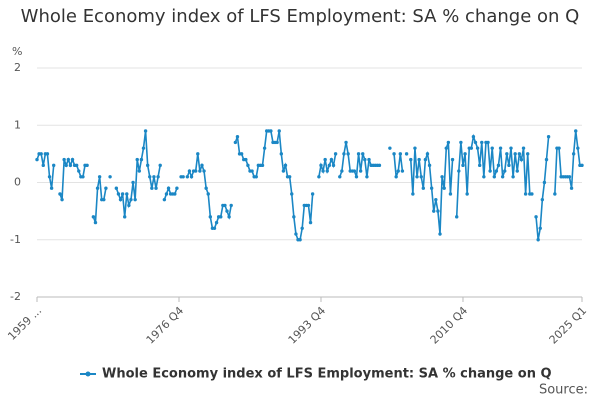  What do you see at coordinates (165, 325) in the screenshot?
I see `x-tick-label: 1976 Q4` at bounding box center [165, 325].